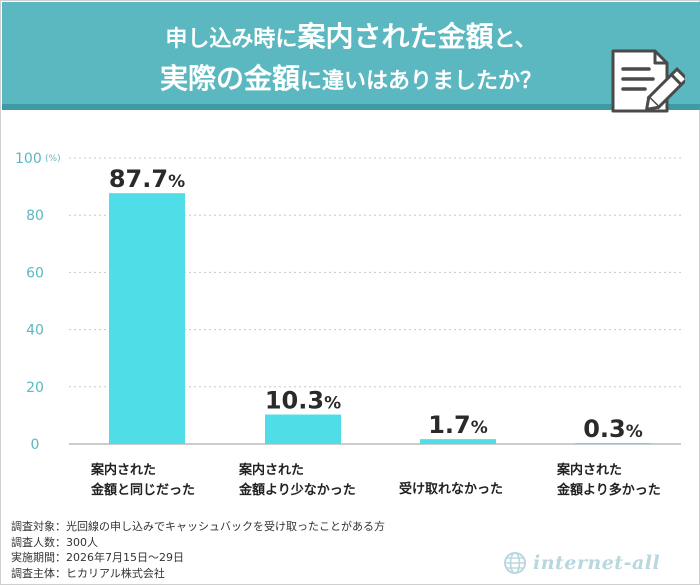  I want to click on title-part: と、, so click(515, 39).